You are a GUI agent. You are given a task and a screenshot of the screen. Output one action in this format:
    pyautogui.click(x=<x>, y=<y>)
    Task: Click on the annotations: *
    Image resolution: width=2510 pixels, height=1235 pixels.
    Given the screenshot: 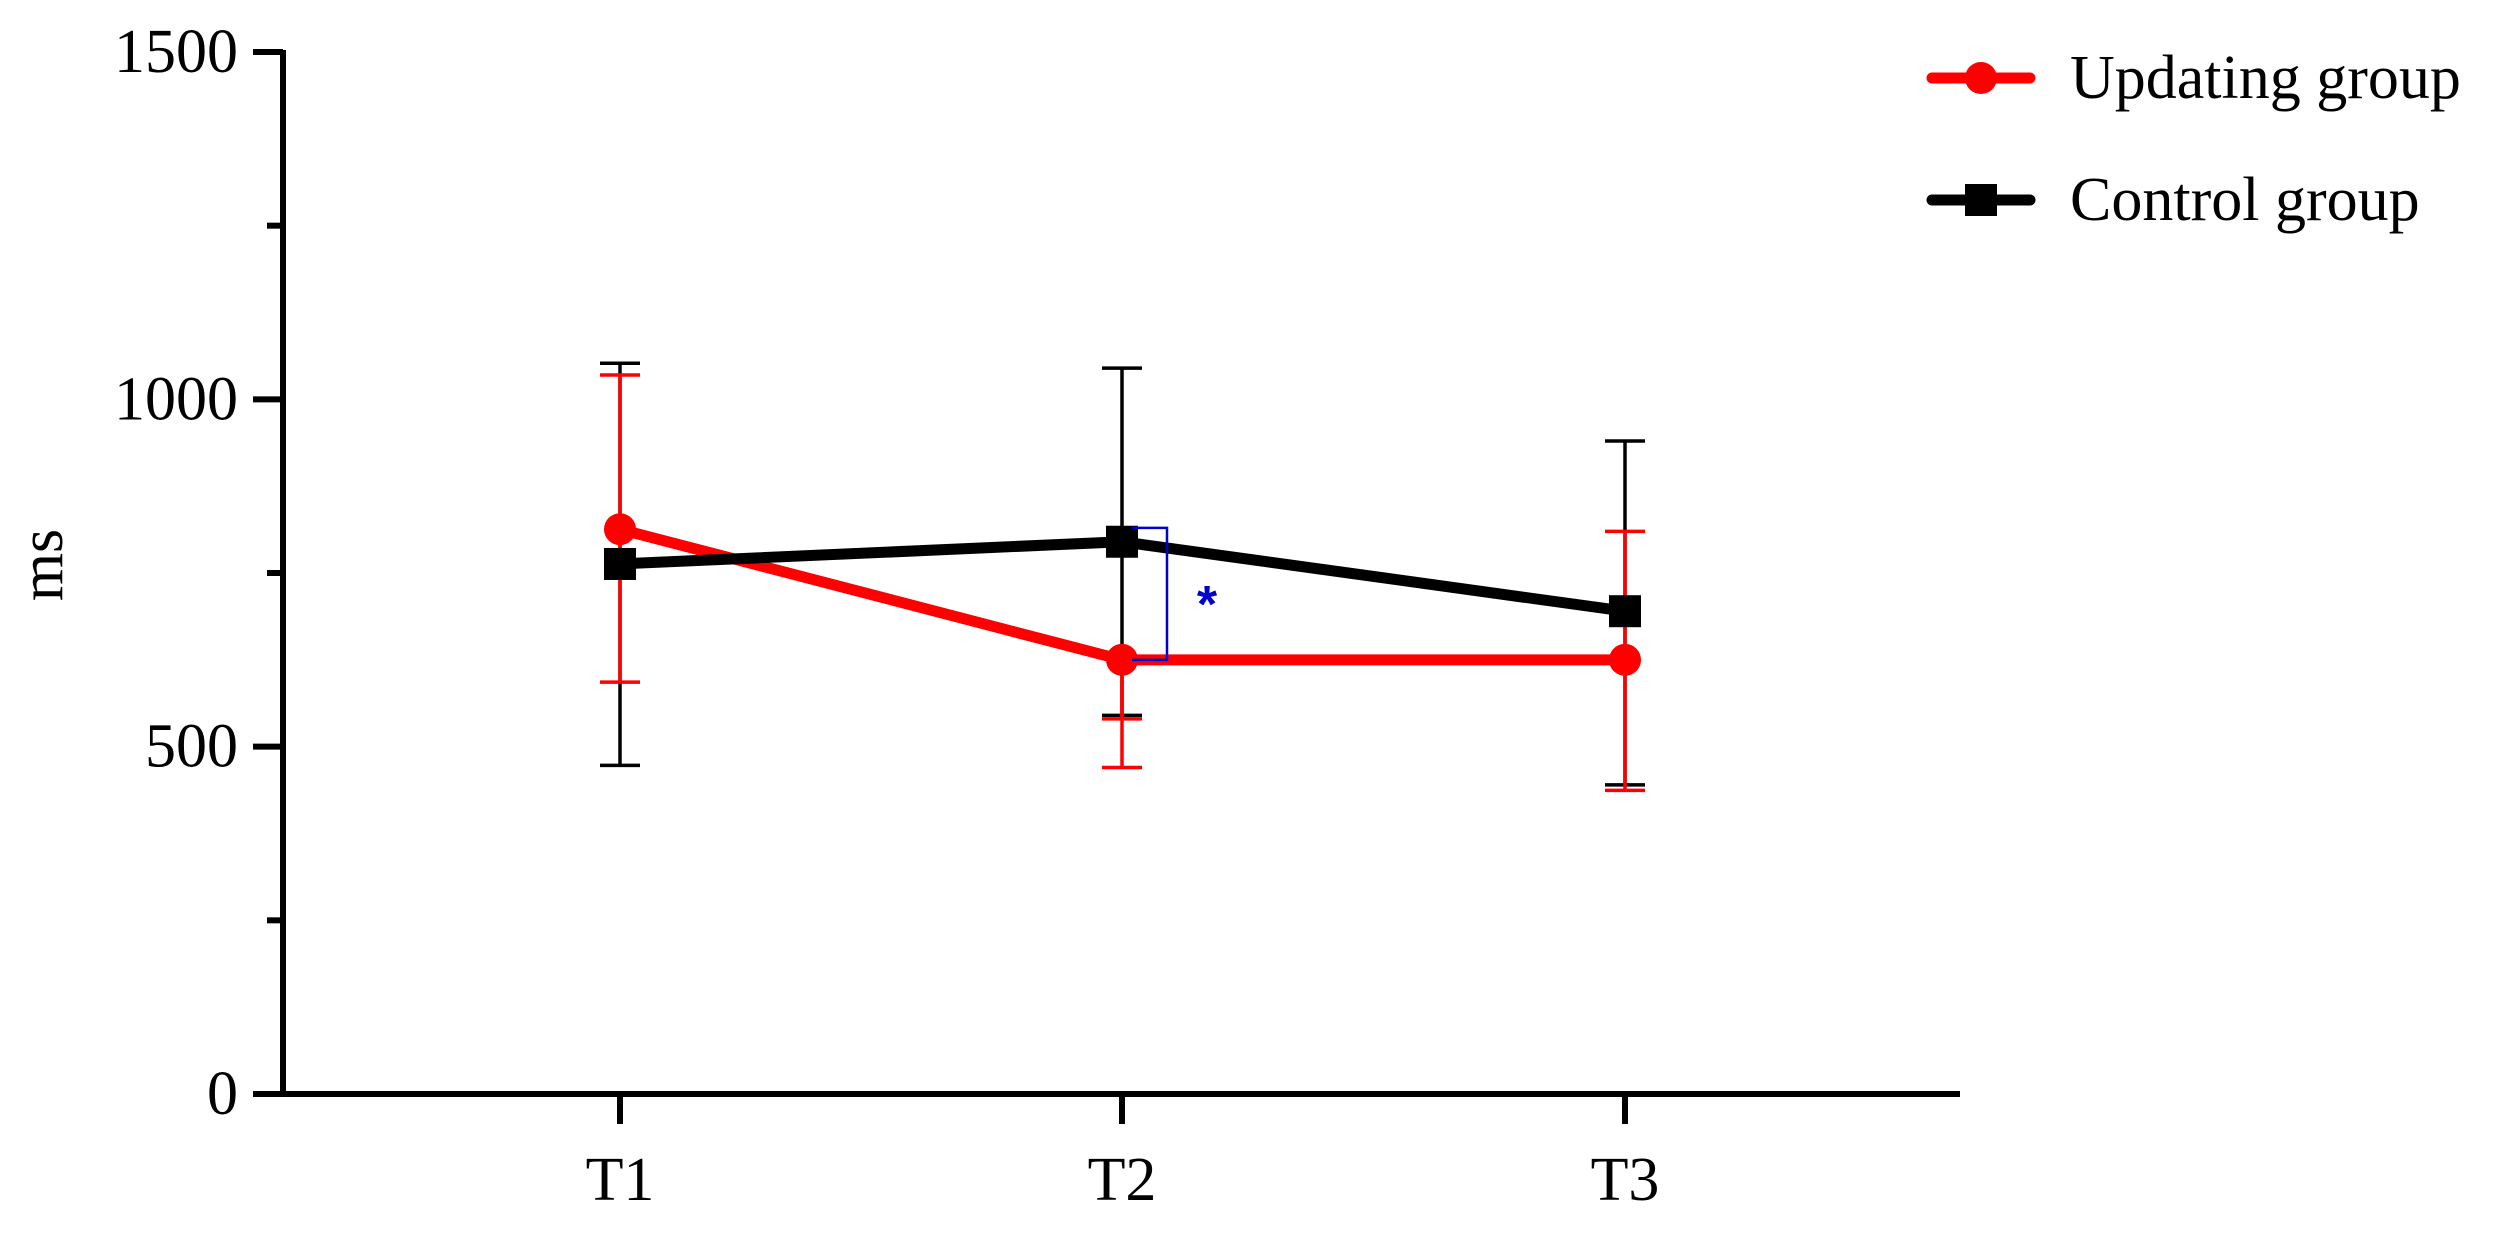 What is the action you would take?
    pyautogui.click(x=1175, y=594)
    